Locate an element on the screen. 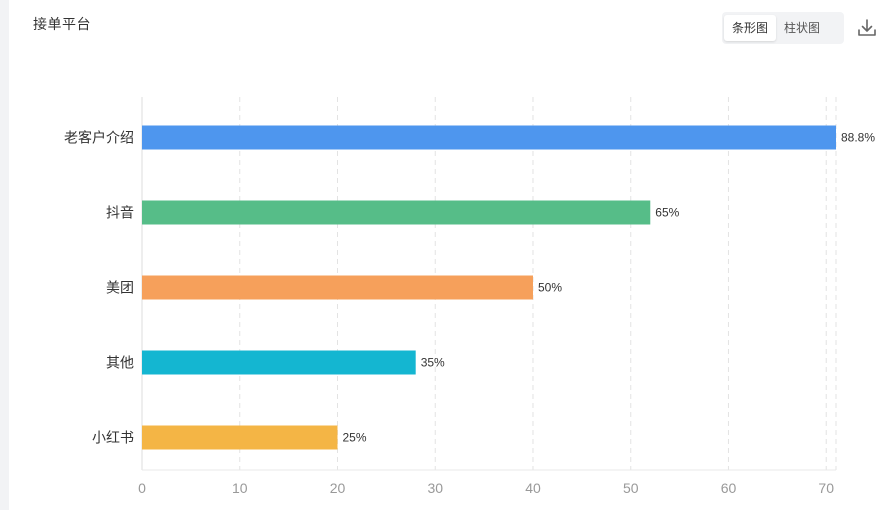 The height and width of the screenshot is (510, 891). column-chart-toggle-button: 柱状图 is located at coordinates (802, 28).